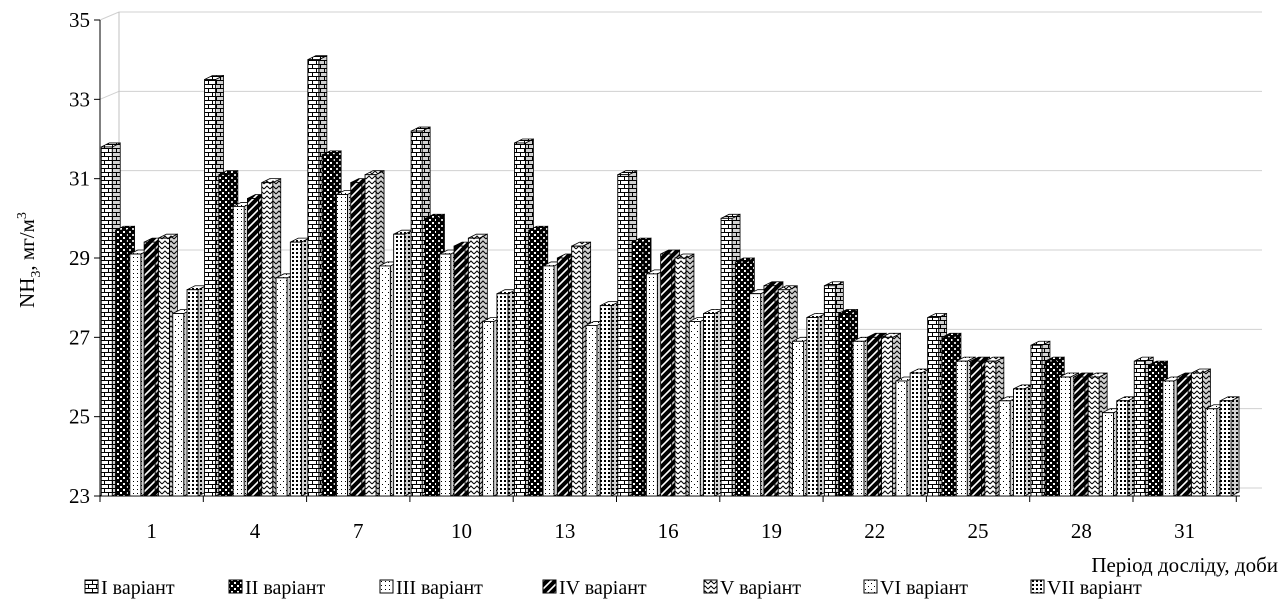 This screenshot has width=1282, height=609. Describe the element at coordinates (151, 531) in the screenshot. I see `x-tick-label: 1` at that location.